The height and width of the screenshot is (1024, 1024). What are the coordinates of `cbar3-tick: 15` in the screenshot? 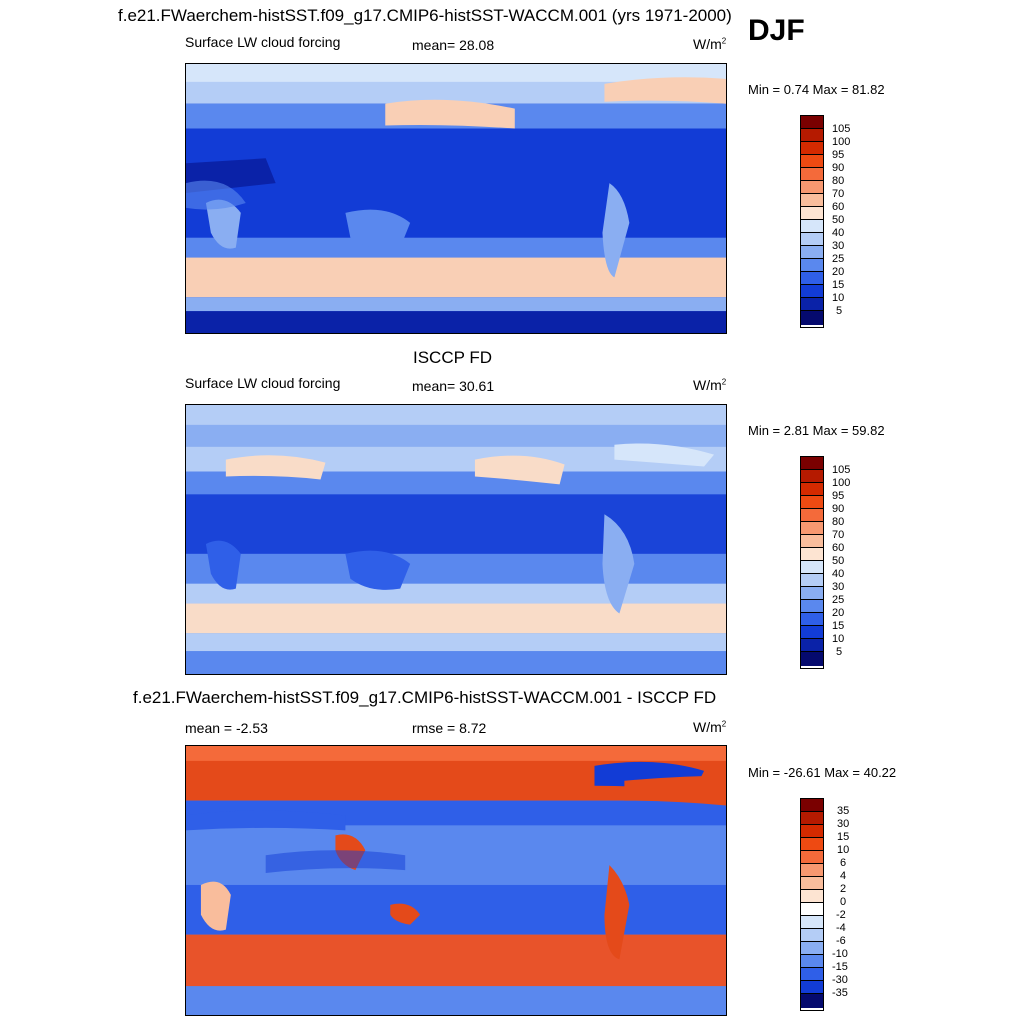 It's located at (843, 837).